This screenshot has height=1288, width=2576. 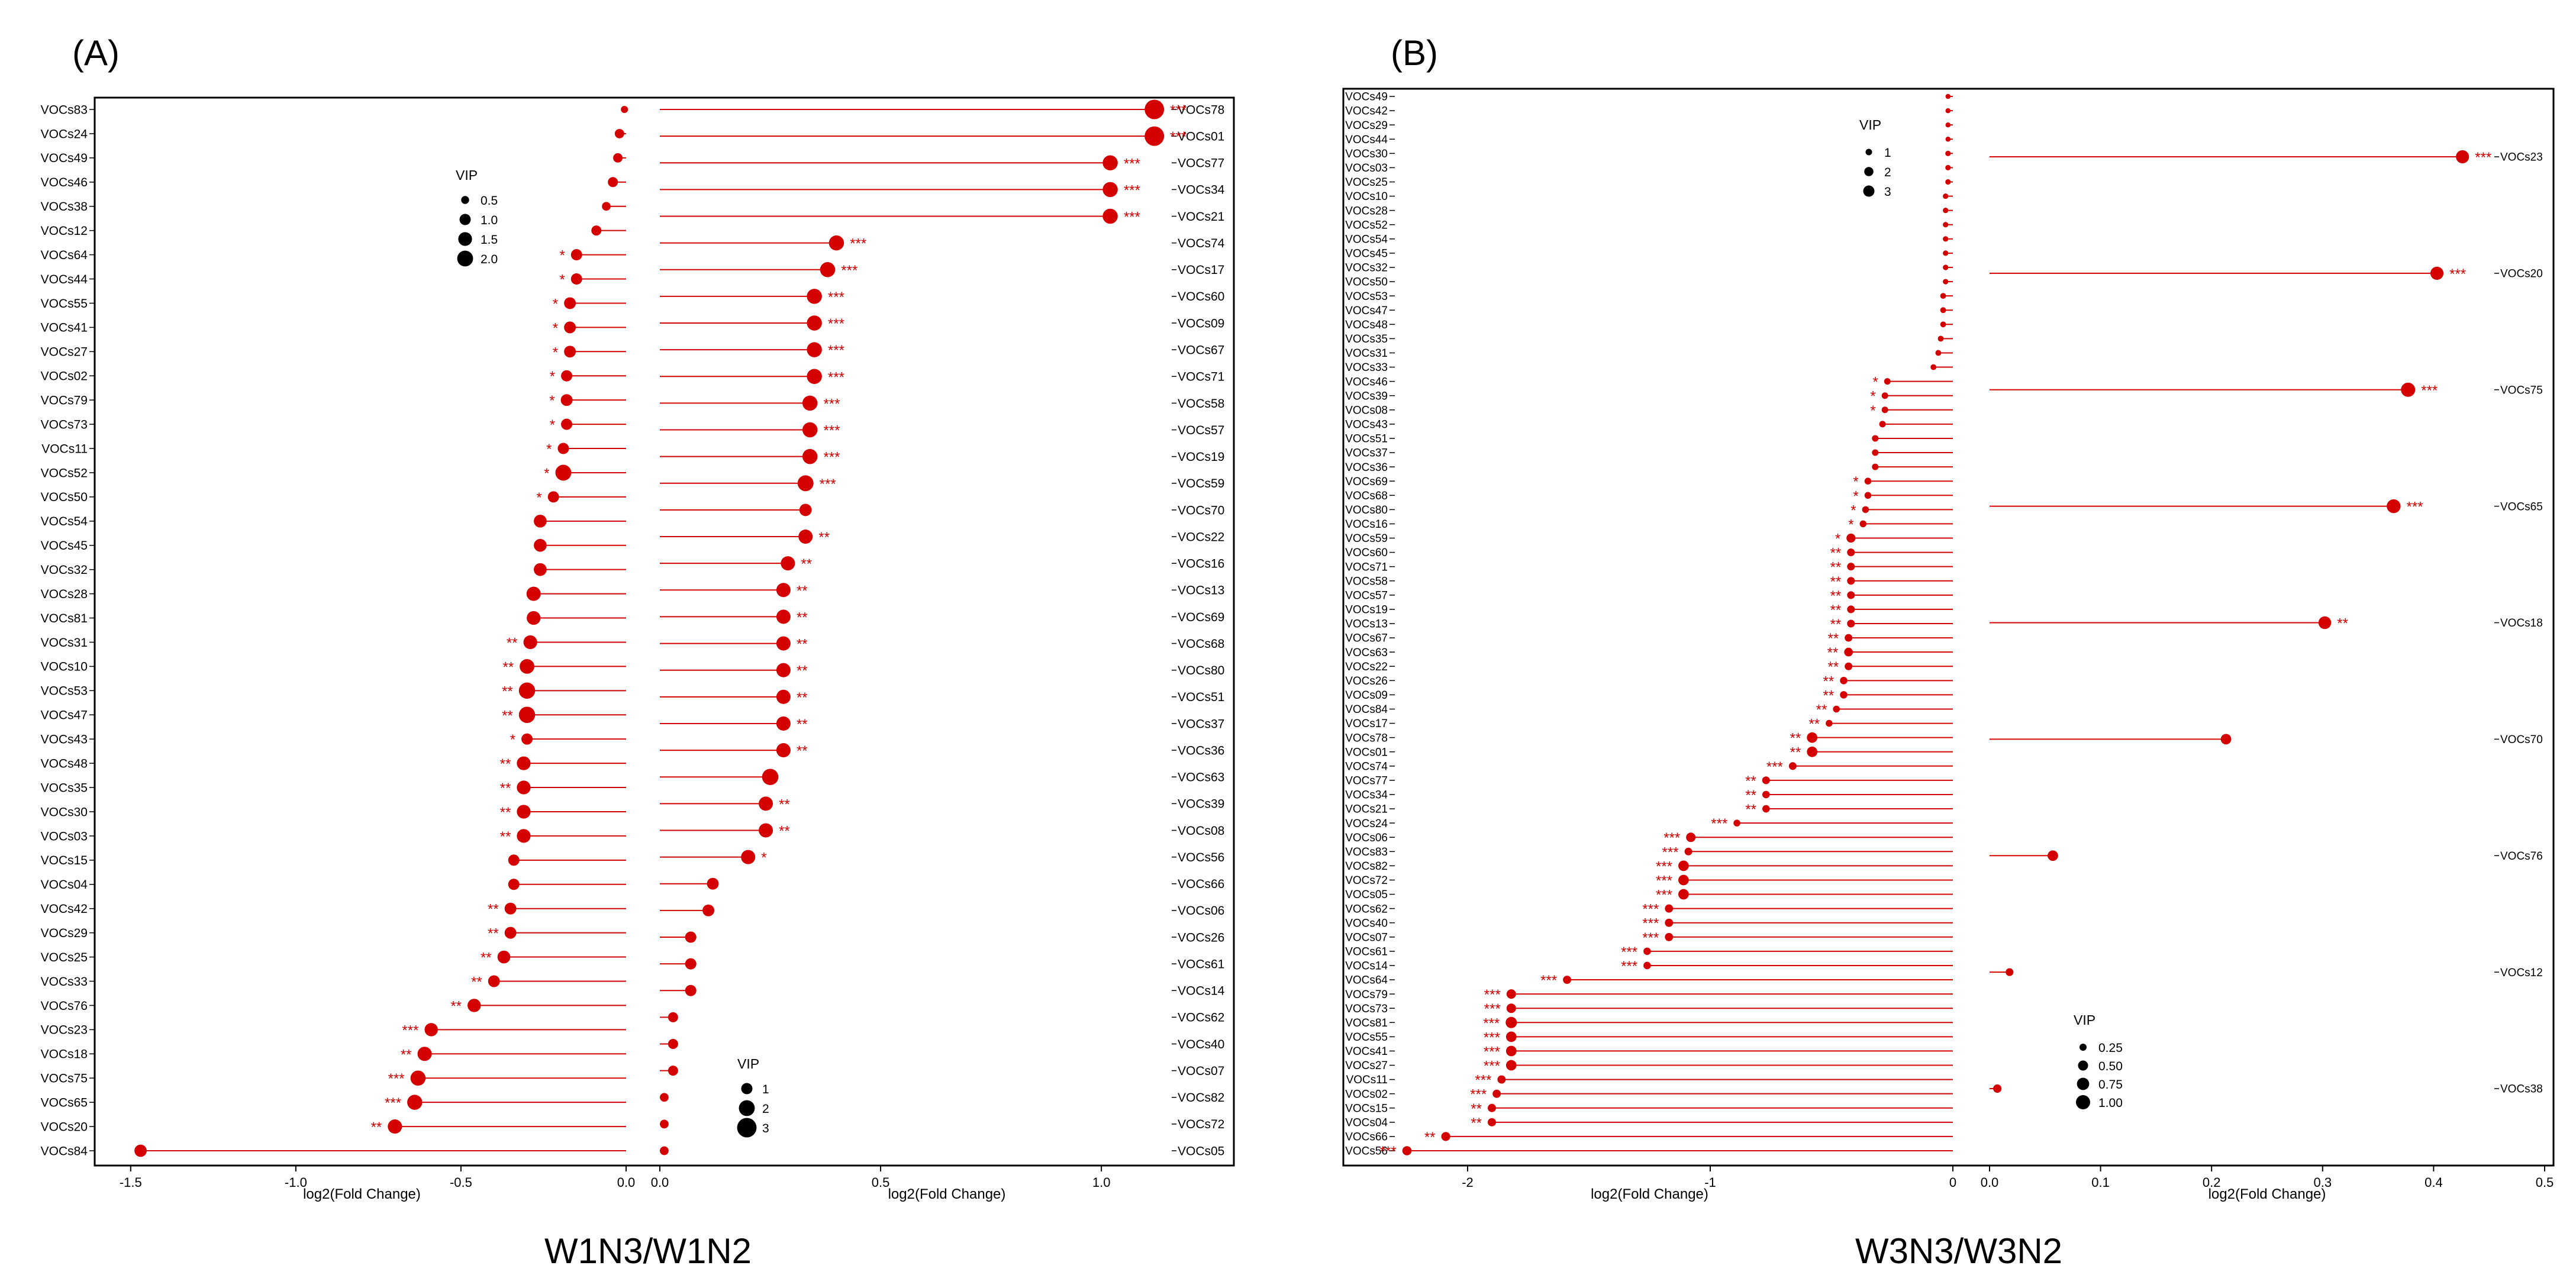 I want to click on y-tick-label: VOCs78, so click(x=1201, y=110).